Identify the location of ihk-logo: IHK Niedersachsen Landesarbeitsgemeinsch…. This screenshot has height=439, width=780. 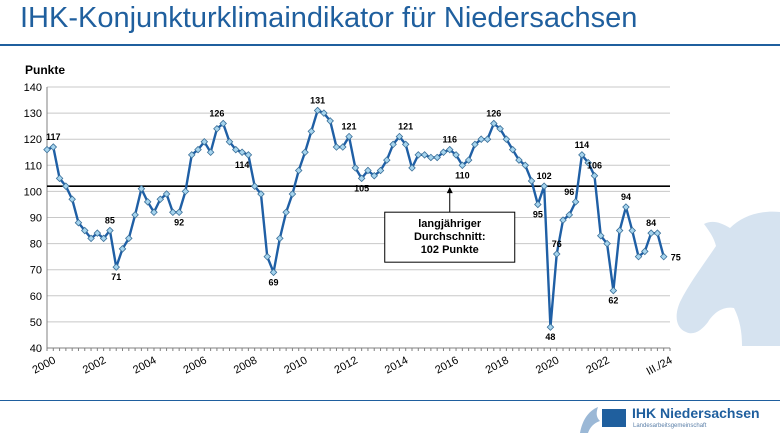
(673, 419).